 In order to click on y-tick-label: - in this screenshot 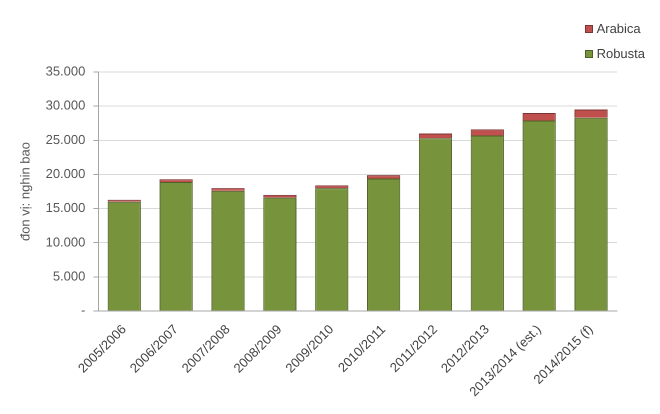, I will do `click(83, 310)`.